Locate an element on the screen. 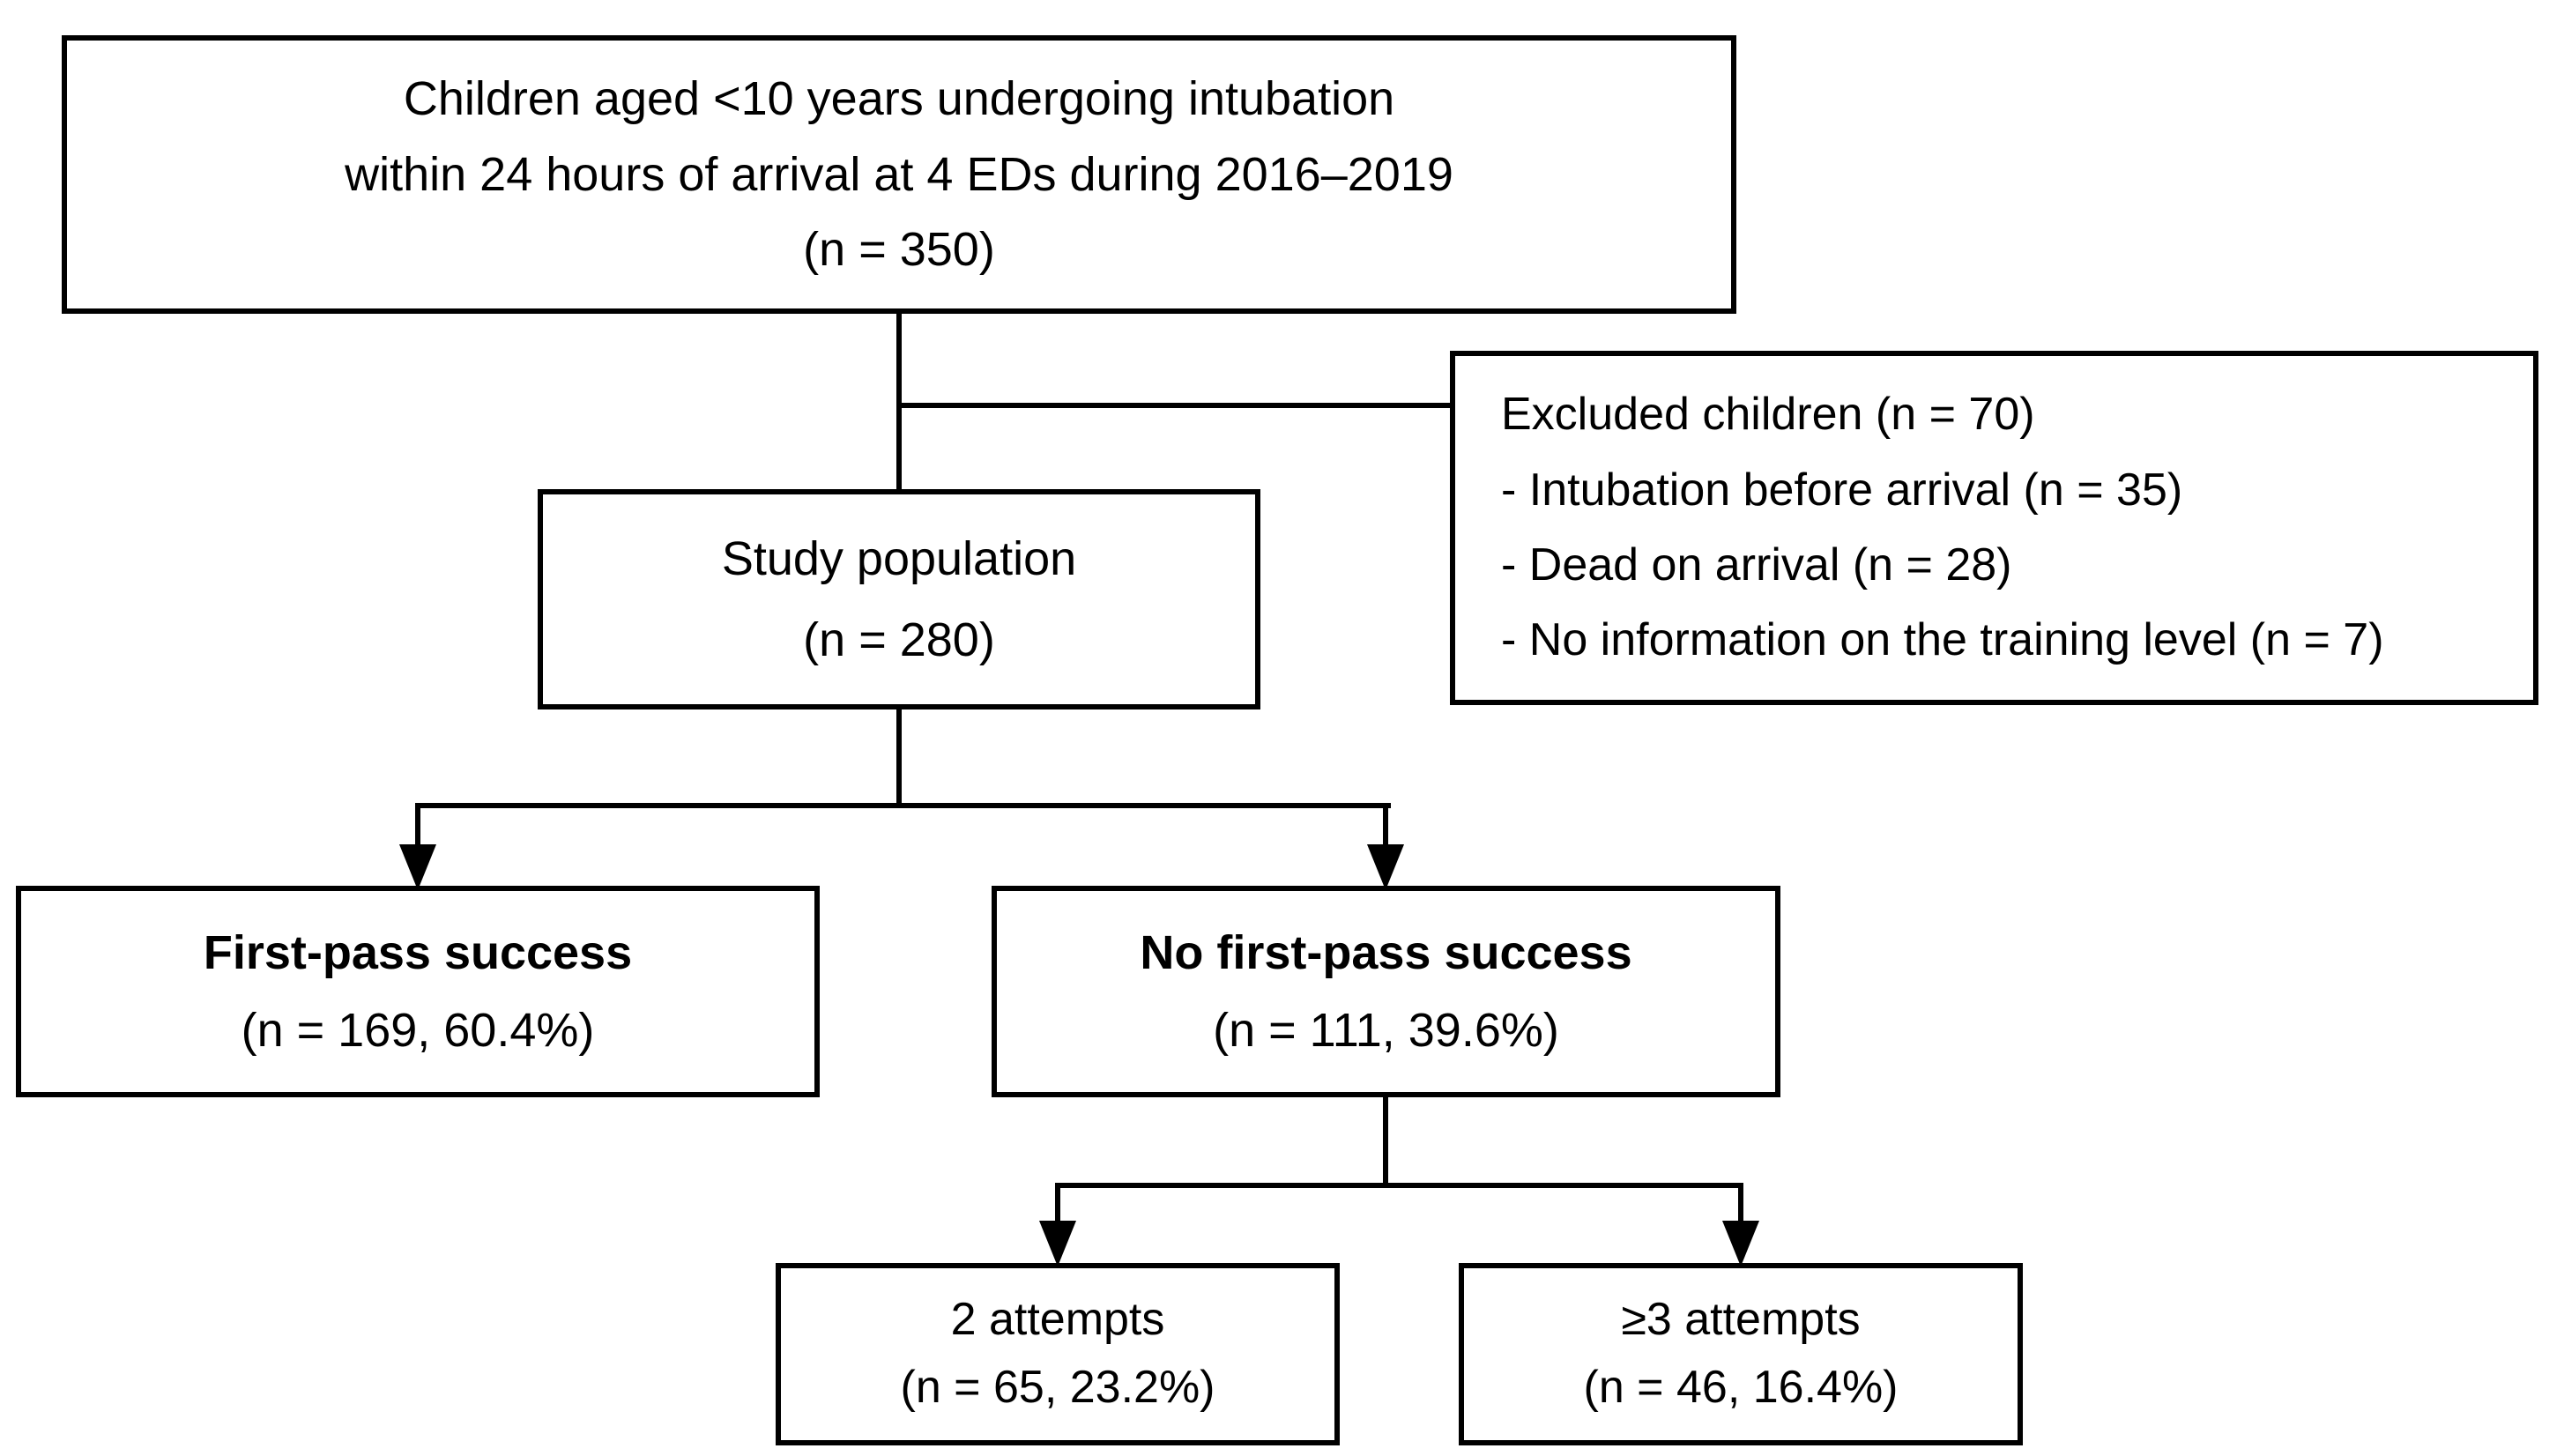 Image resolution: width=2564 pixels, height=1456 pixels. three-or-more-attempts-count: (n = 46, 16.4%) is located at coordinates (1741, 1388).